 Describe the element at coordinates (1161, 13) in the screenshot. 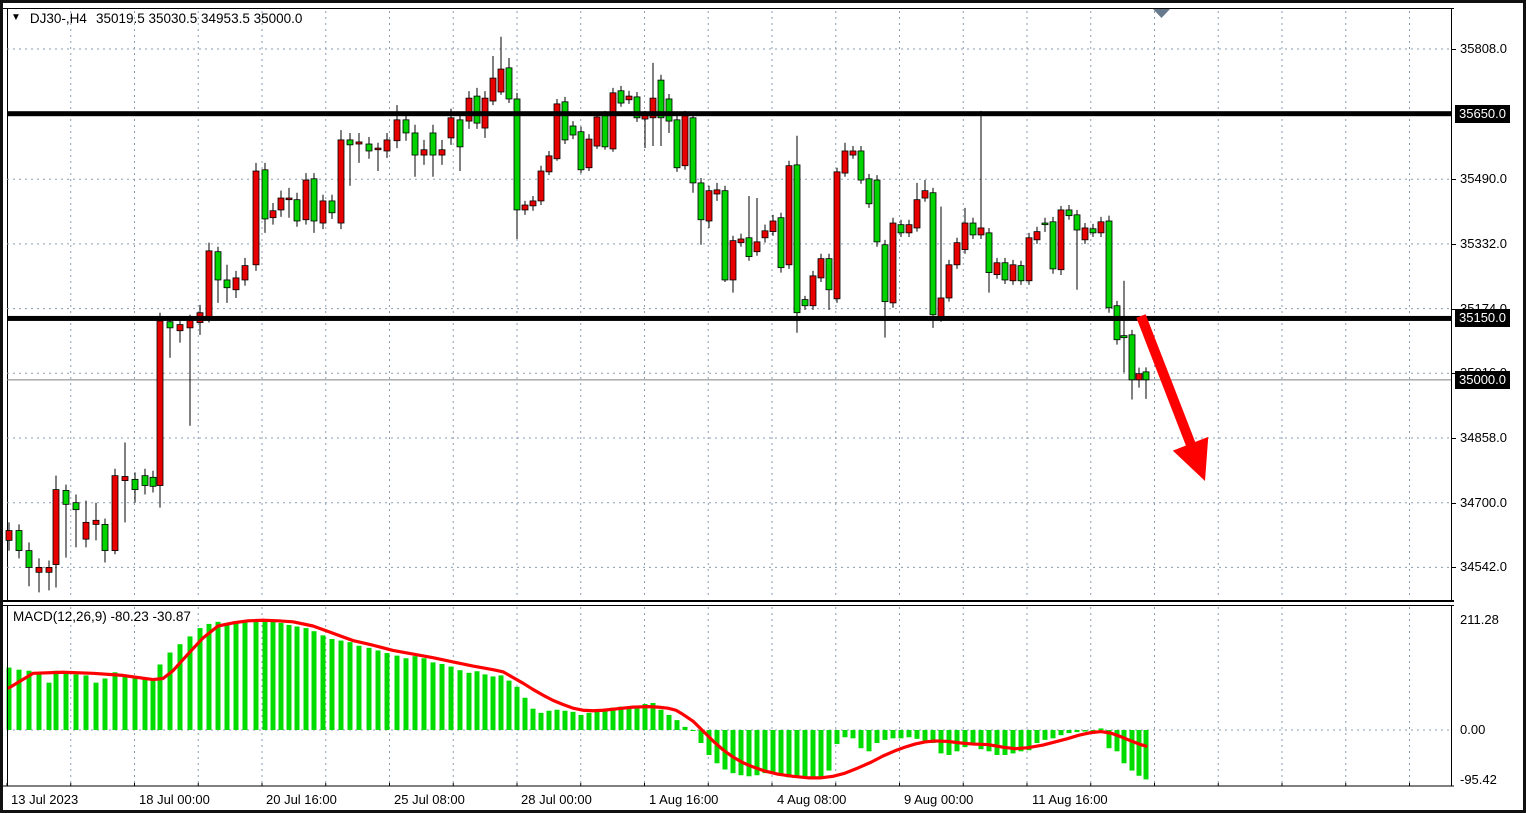

I see `bar-position-marker-icon` at that location.